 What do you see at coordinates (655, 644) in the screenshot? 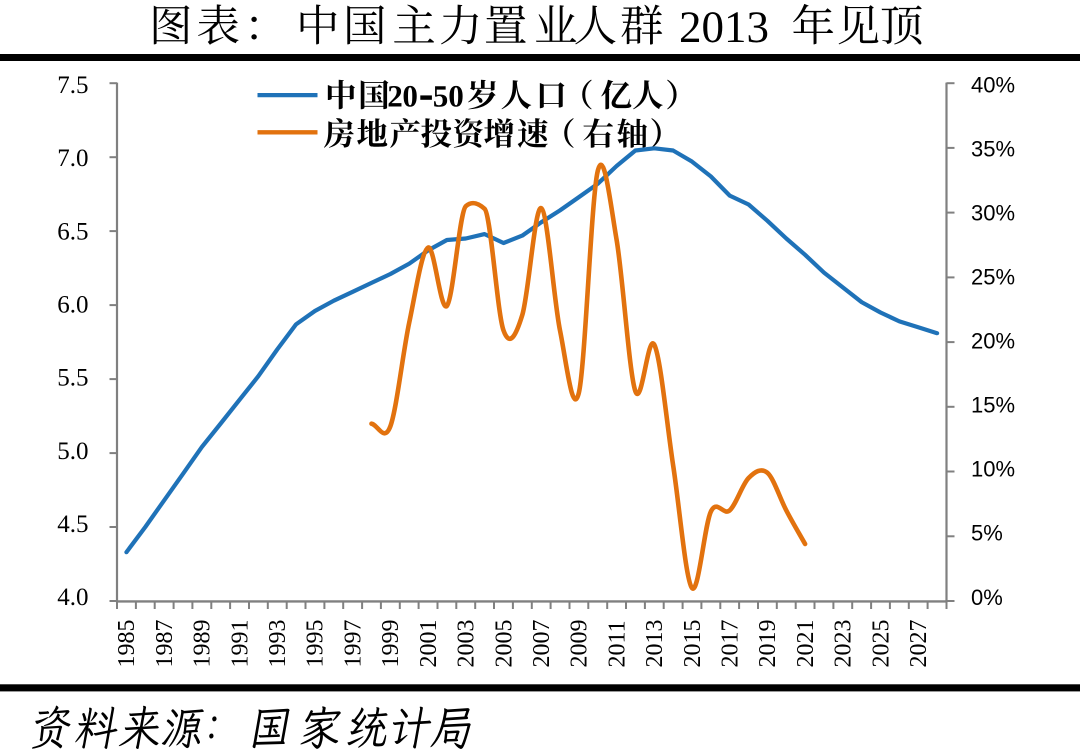
I see `svg-text: 2013` at bounding box center [655, 644].